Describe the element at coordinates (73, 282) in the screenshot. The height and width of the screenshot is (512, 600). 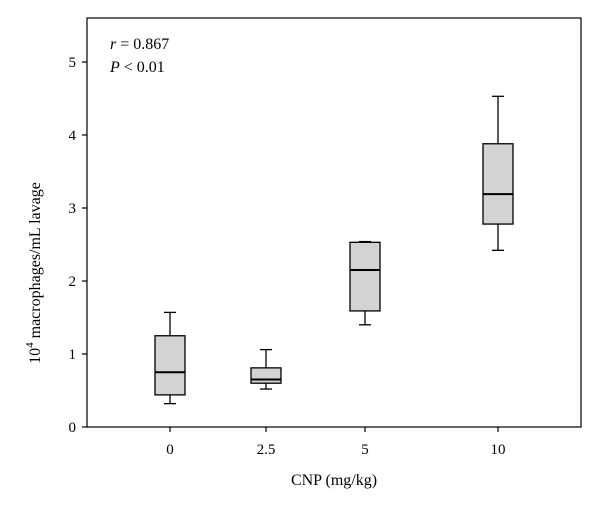
I see `y-tick-label: 2` at that location.